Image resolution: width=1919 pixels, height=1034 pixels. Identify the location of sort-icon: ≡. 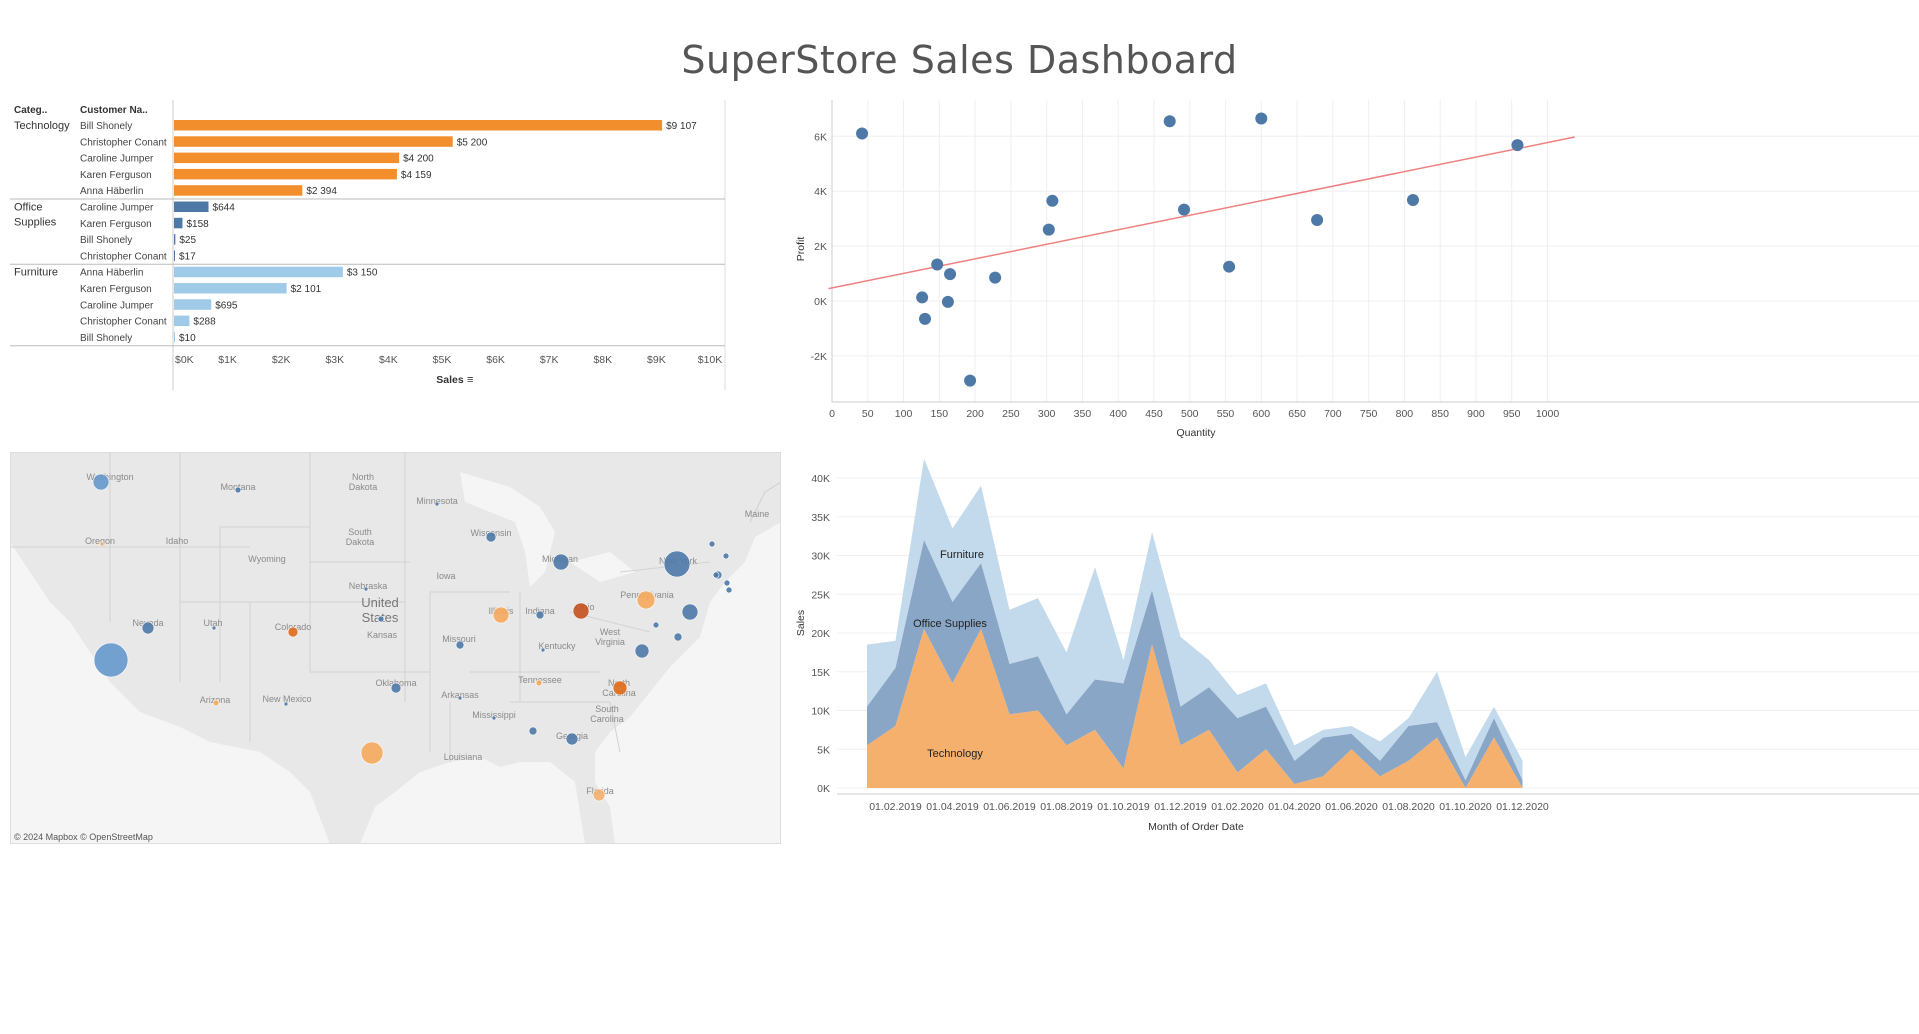
(470, 380).